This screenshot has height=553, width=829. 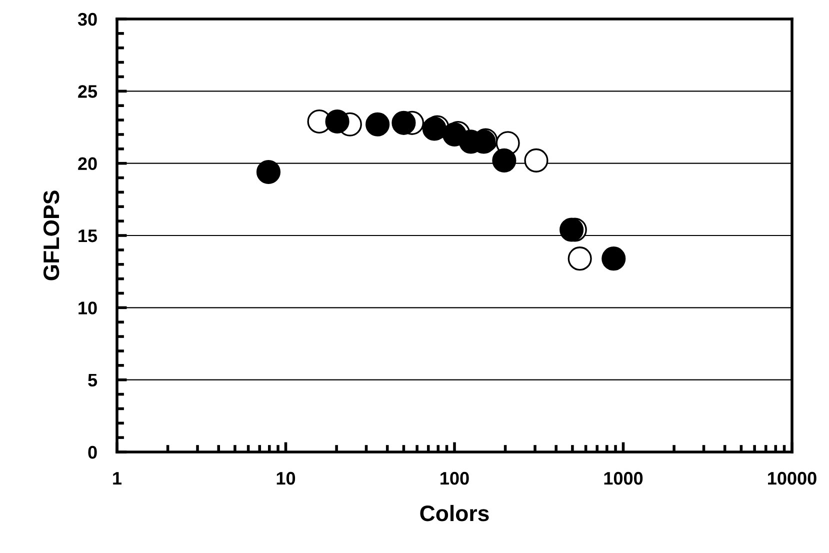 I want to click on y-tick-label: 15, so click(x=88, y=236).